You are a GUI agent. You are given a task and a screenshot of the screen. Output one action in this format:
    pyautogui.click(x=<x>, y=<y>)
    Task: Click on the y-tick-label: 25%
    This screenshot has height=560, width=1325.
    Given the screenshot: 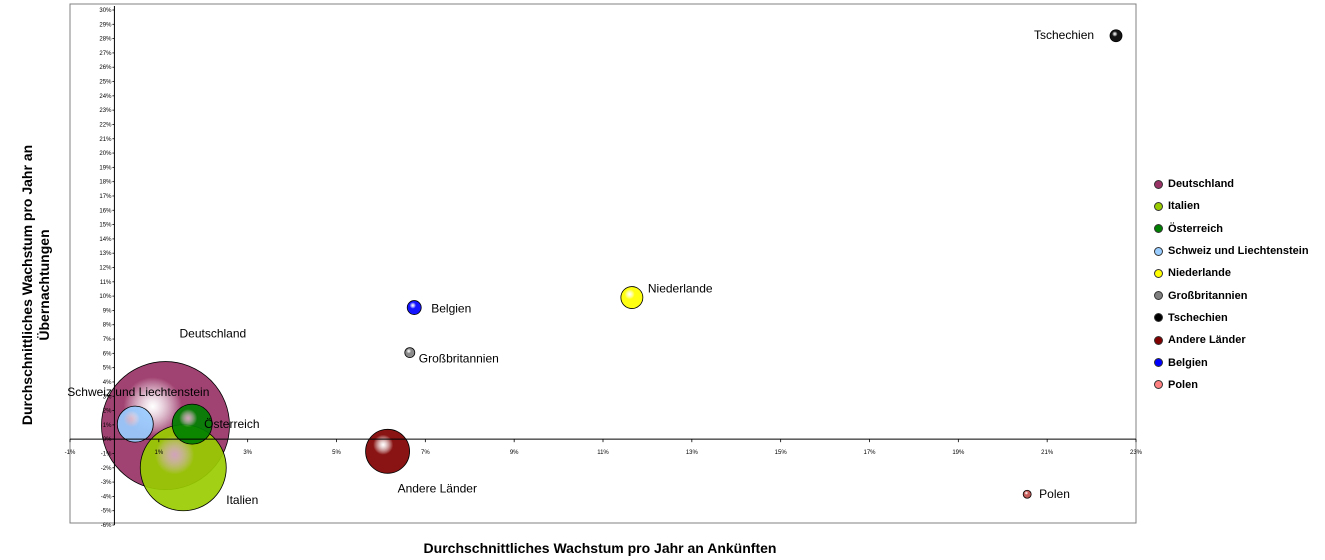 What is the action you would take?
    pyautogui.click(x=105, y=83)
    